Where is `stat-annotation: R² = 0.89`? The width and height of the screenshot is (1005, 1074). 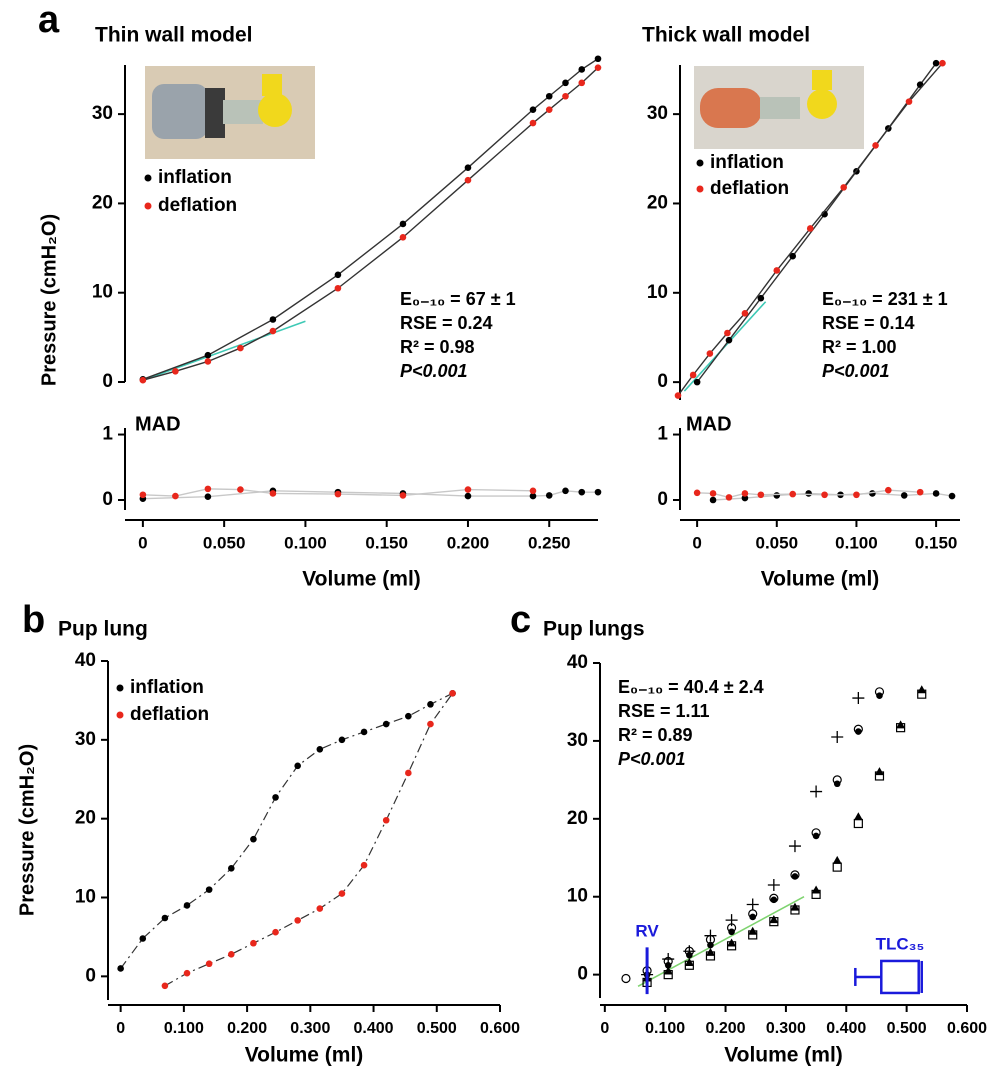 stat-annotation: R² = 0.89 is located at coordinates (655, 735).